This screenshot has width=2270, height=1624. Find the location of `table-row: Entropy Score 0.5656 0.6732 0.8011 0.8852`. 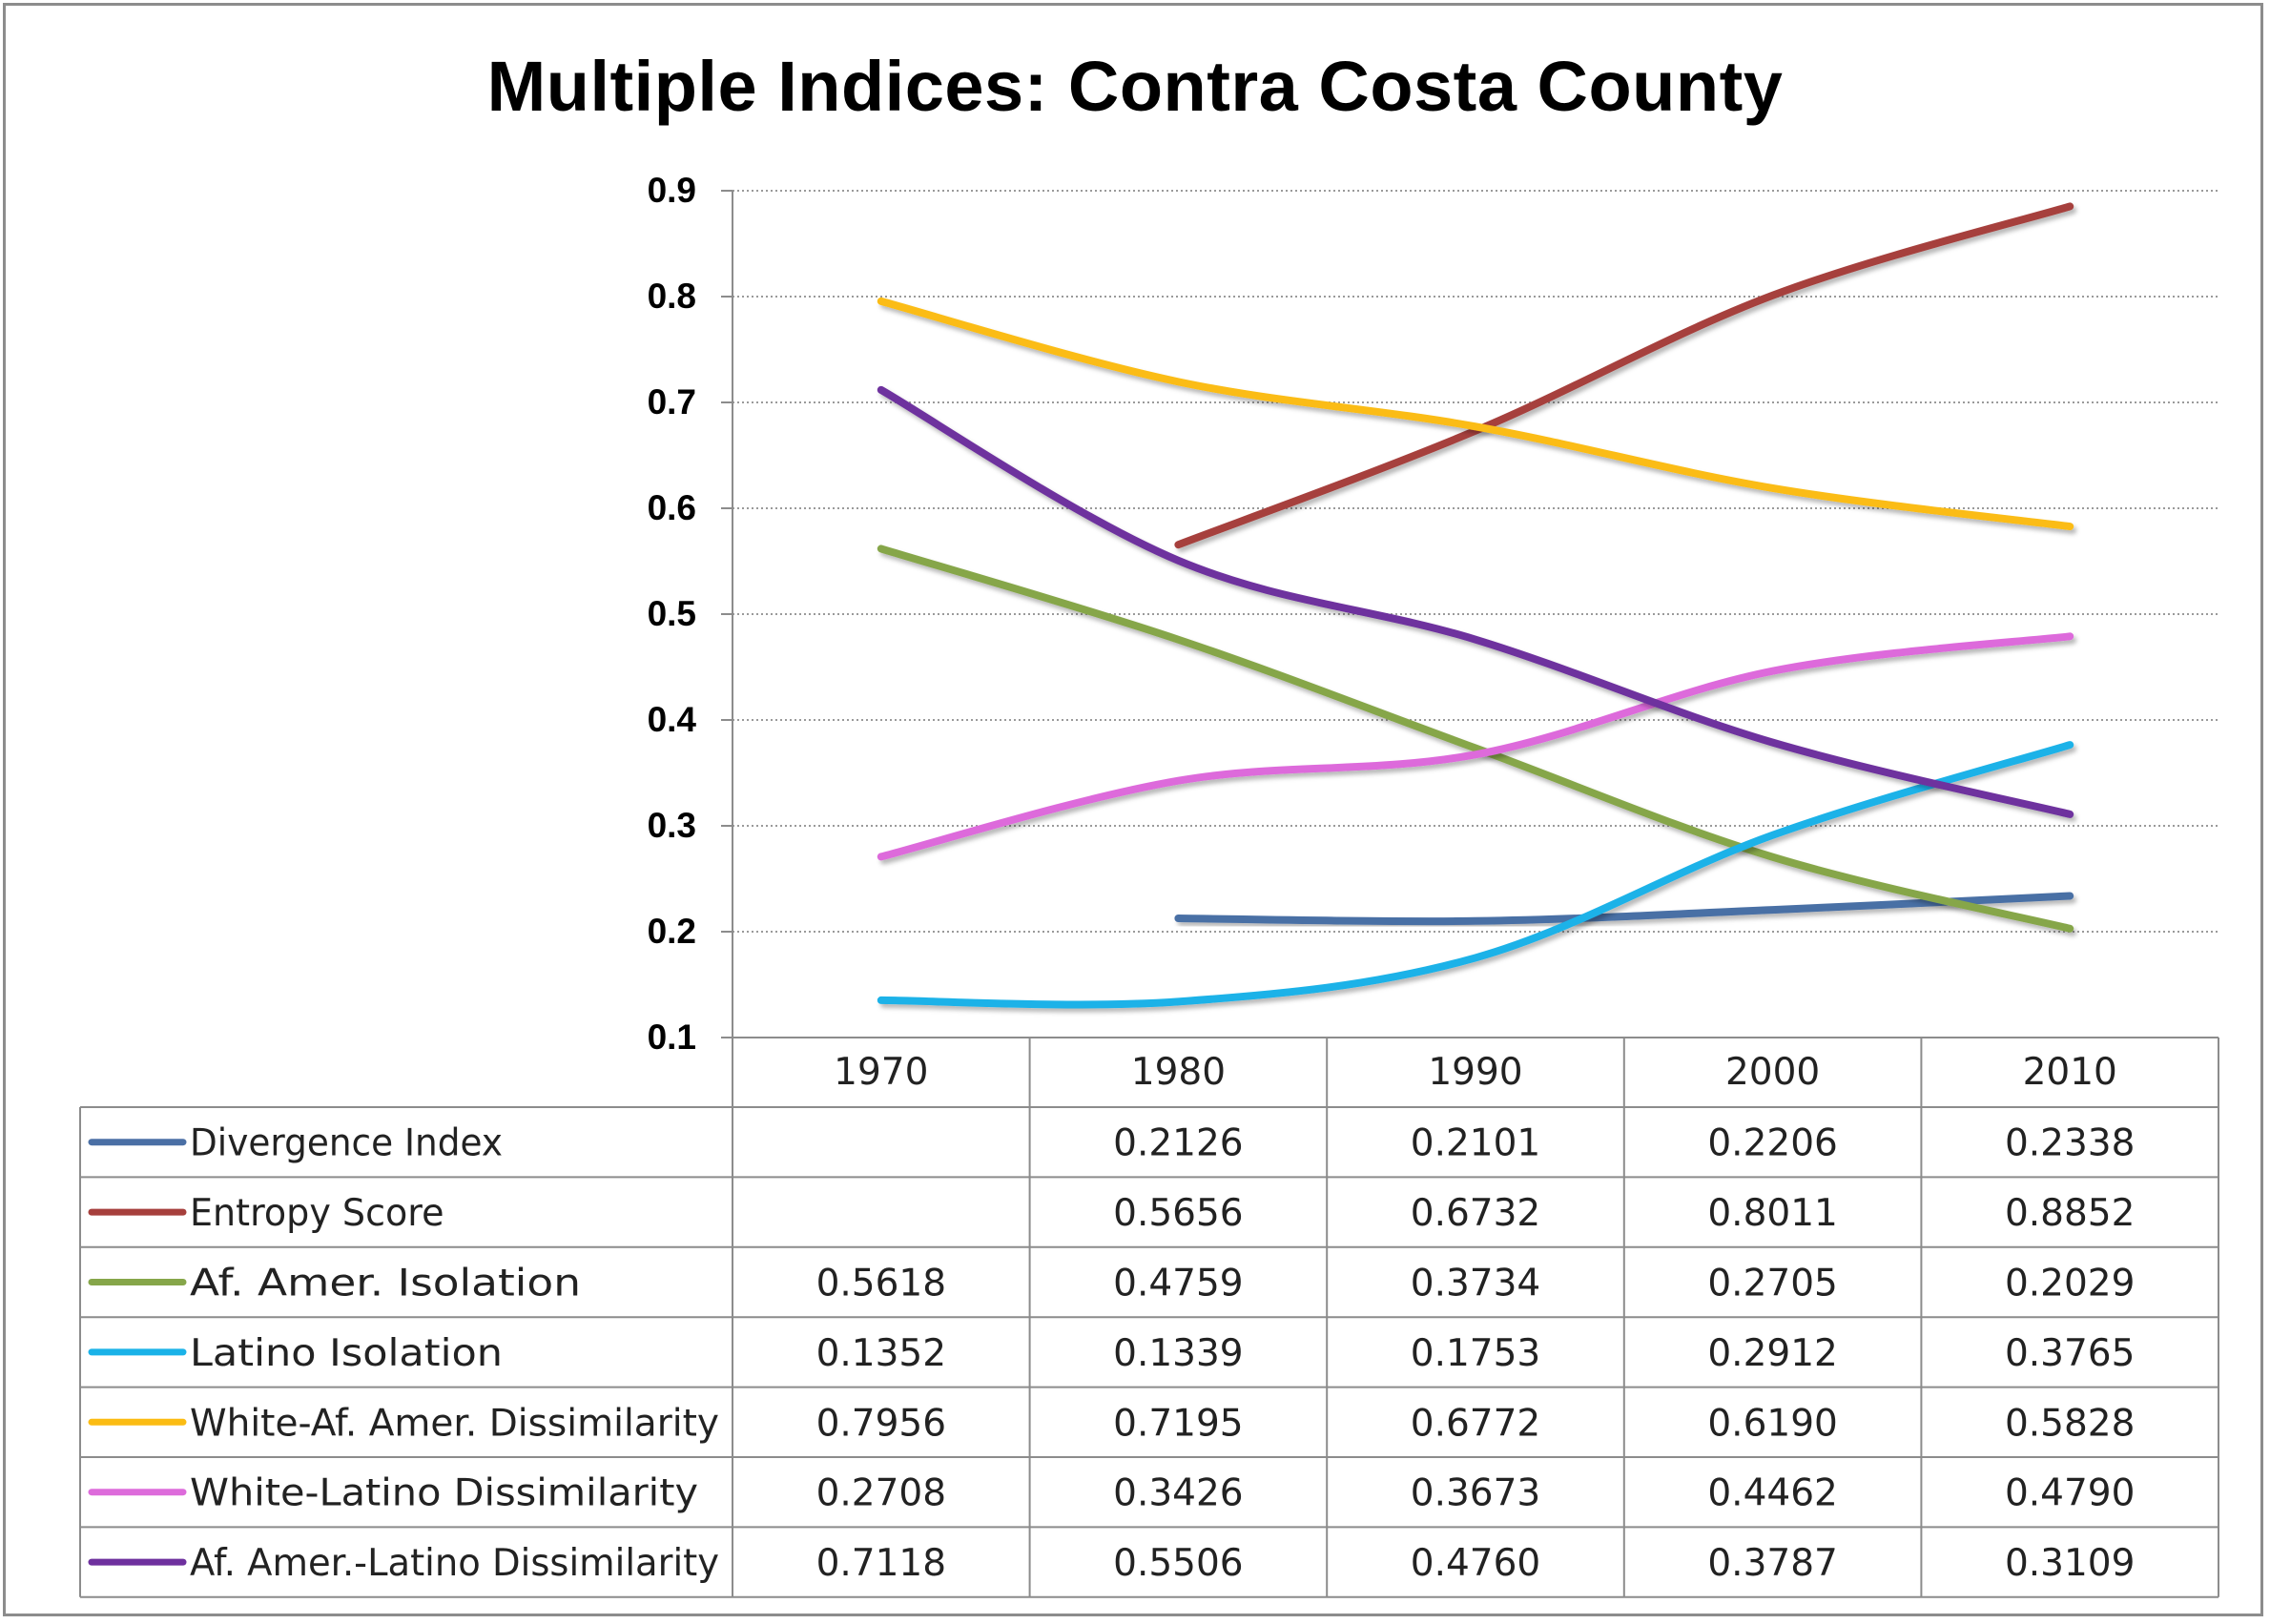

table-row: Entropy Score 0.5656 0.6732 0.8011 0.8852 is located at coordinates (1111, 1213).